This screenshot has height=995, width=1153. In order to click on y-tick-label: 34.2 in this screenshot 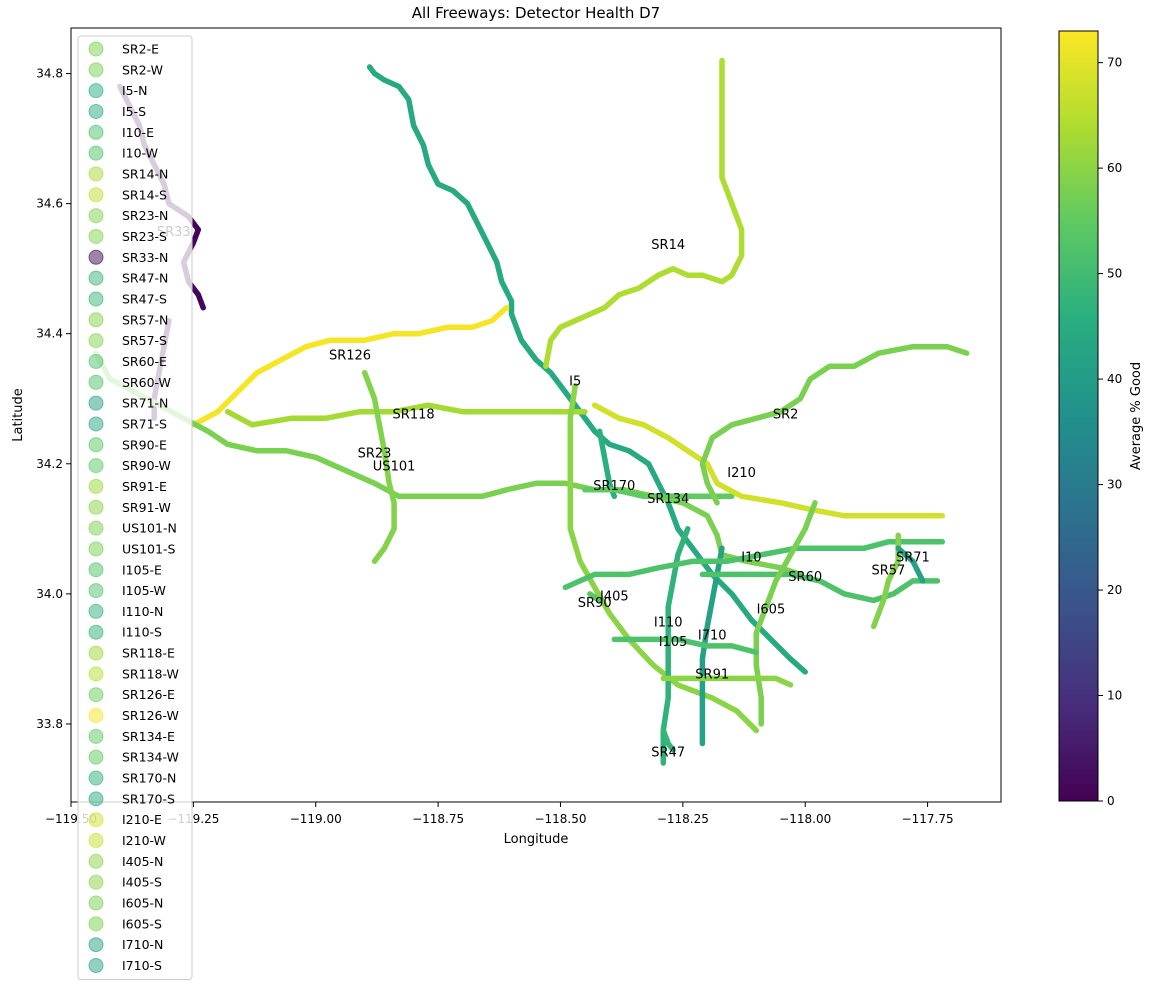, I will do `click(49, 464)`.